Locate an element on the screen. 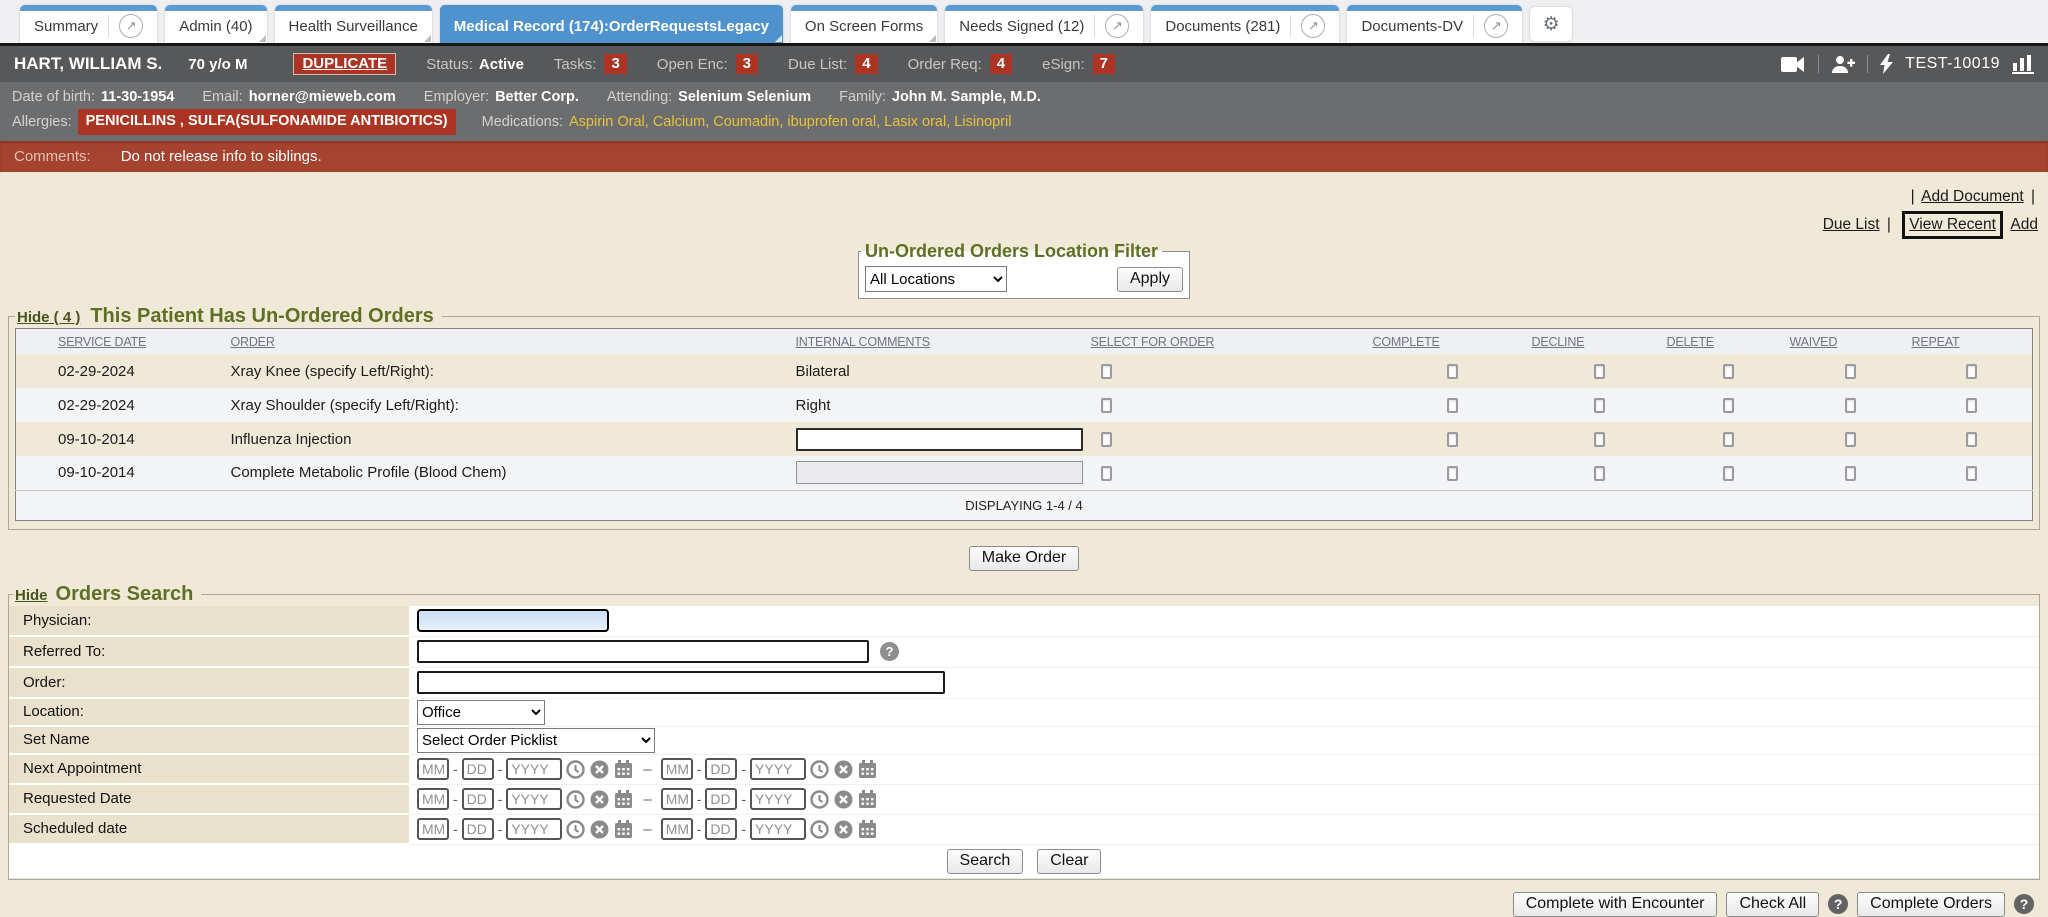 The height and width of the screenshot is (917, 2048). col-decline: DECLINE is located at coordinates (1558, 342).